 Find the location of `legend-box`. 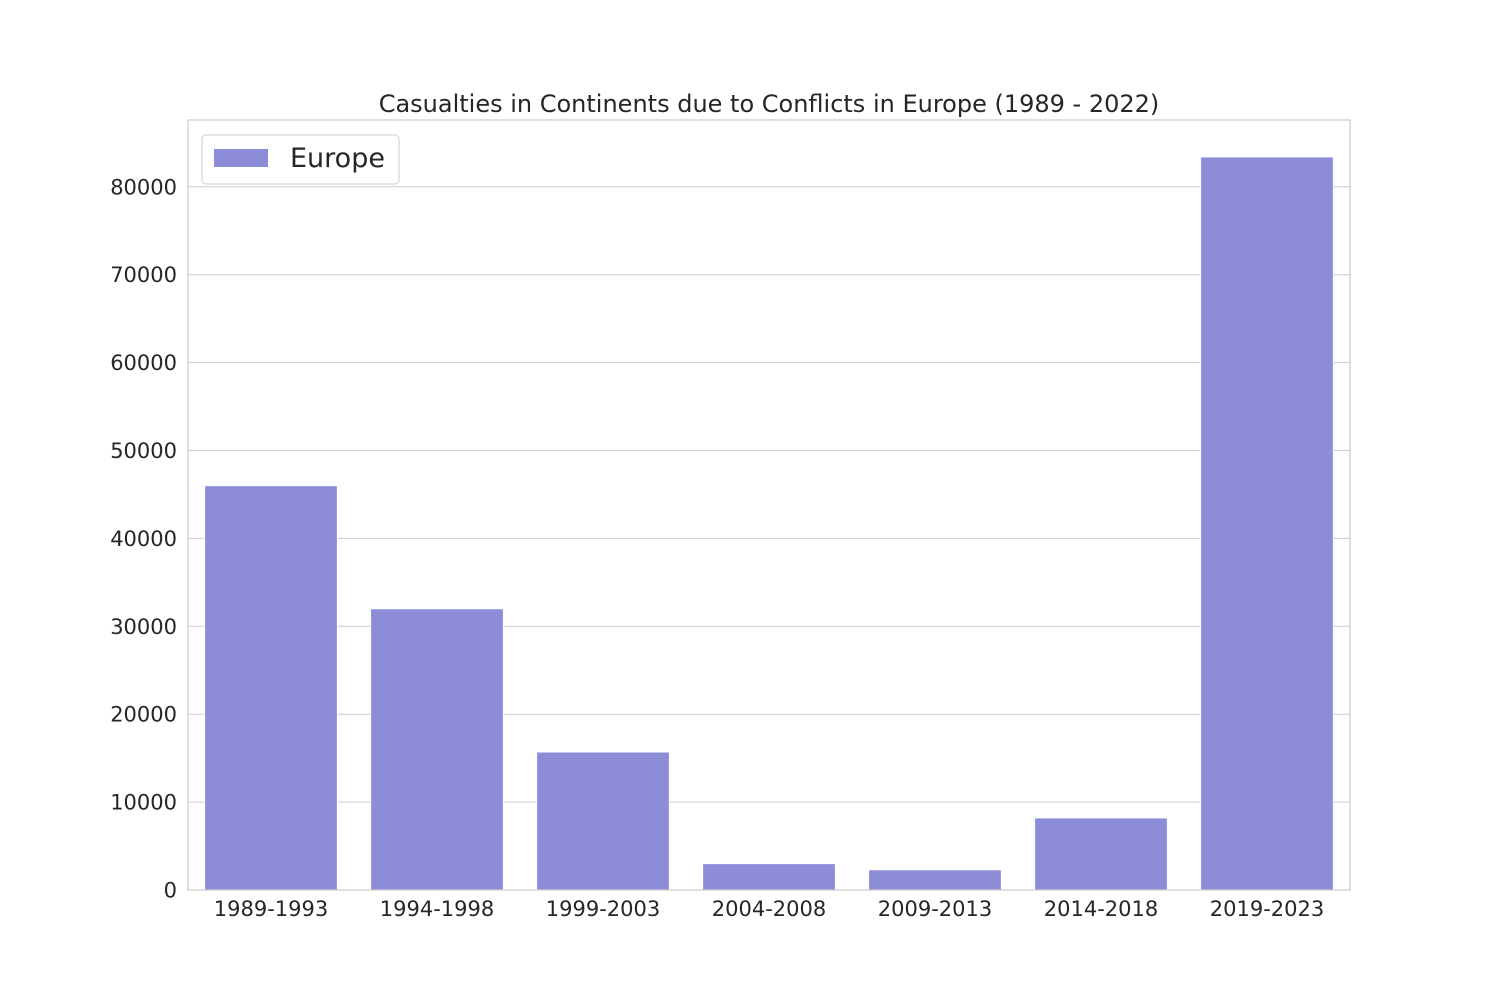

legend-box is located at coordinates (300, 159).